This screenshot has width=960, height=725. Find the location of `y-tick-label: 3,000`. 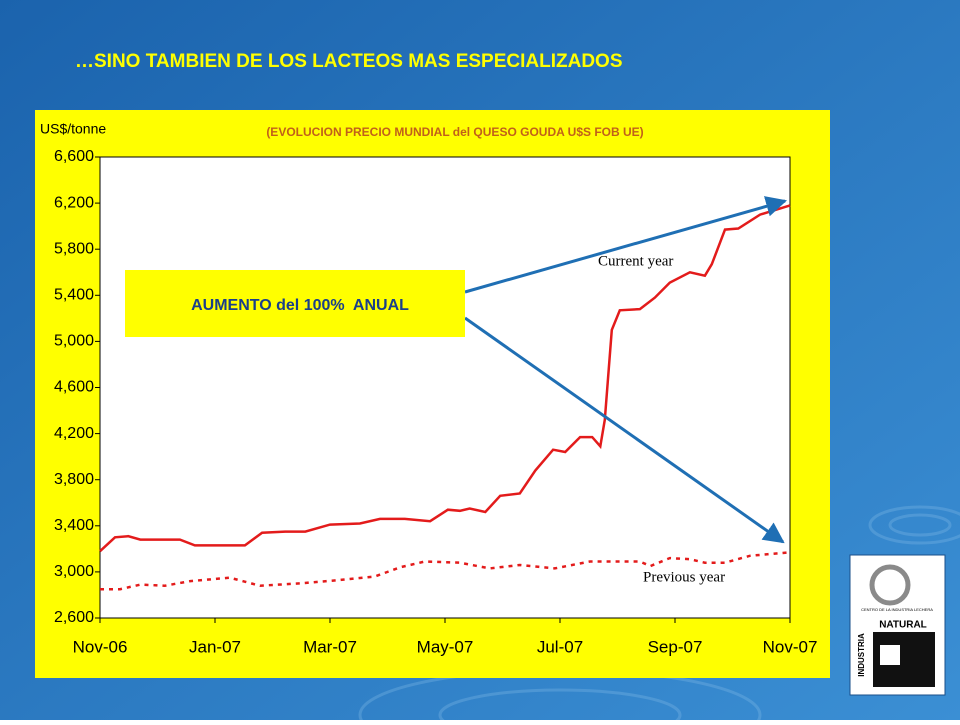

y-tick-label: 3,000 is located at coordinates (74, 571).